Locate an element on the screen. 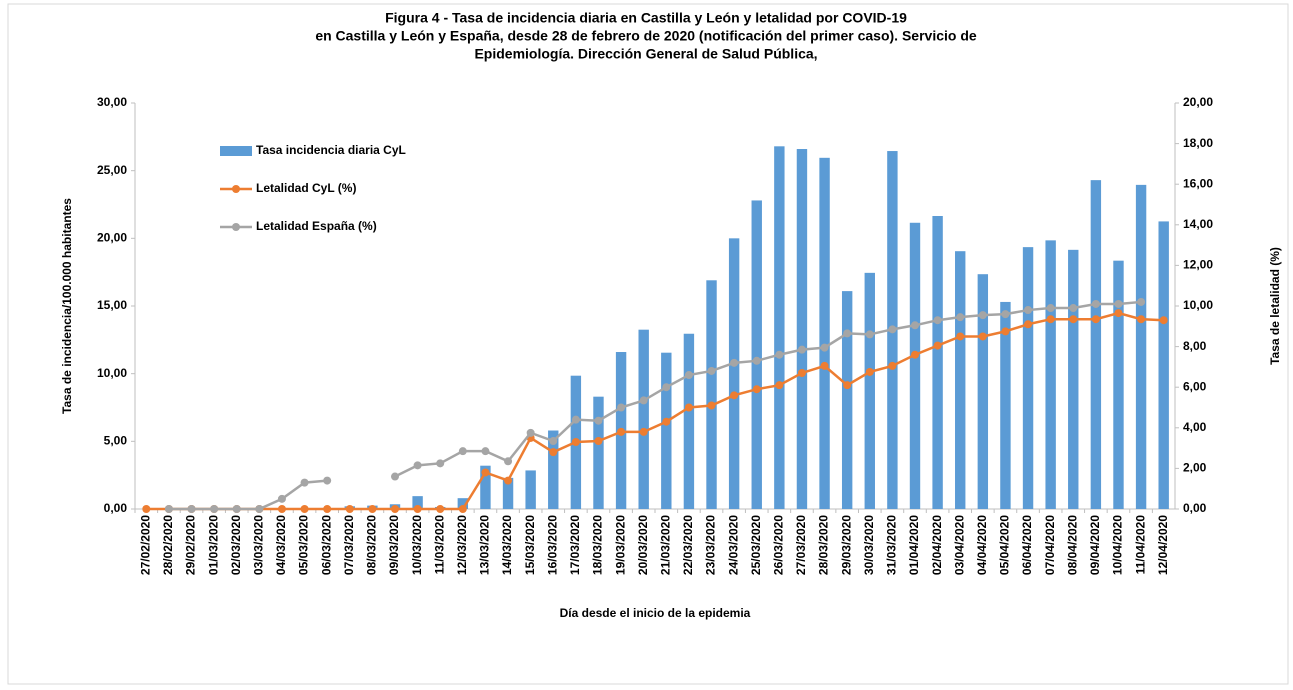  x-tick-label: 13/03/2020 is located at coordinates (485, 545).